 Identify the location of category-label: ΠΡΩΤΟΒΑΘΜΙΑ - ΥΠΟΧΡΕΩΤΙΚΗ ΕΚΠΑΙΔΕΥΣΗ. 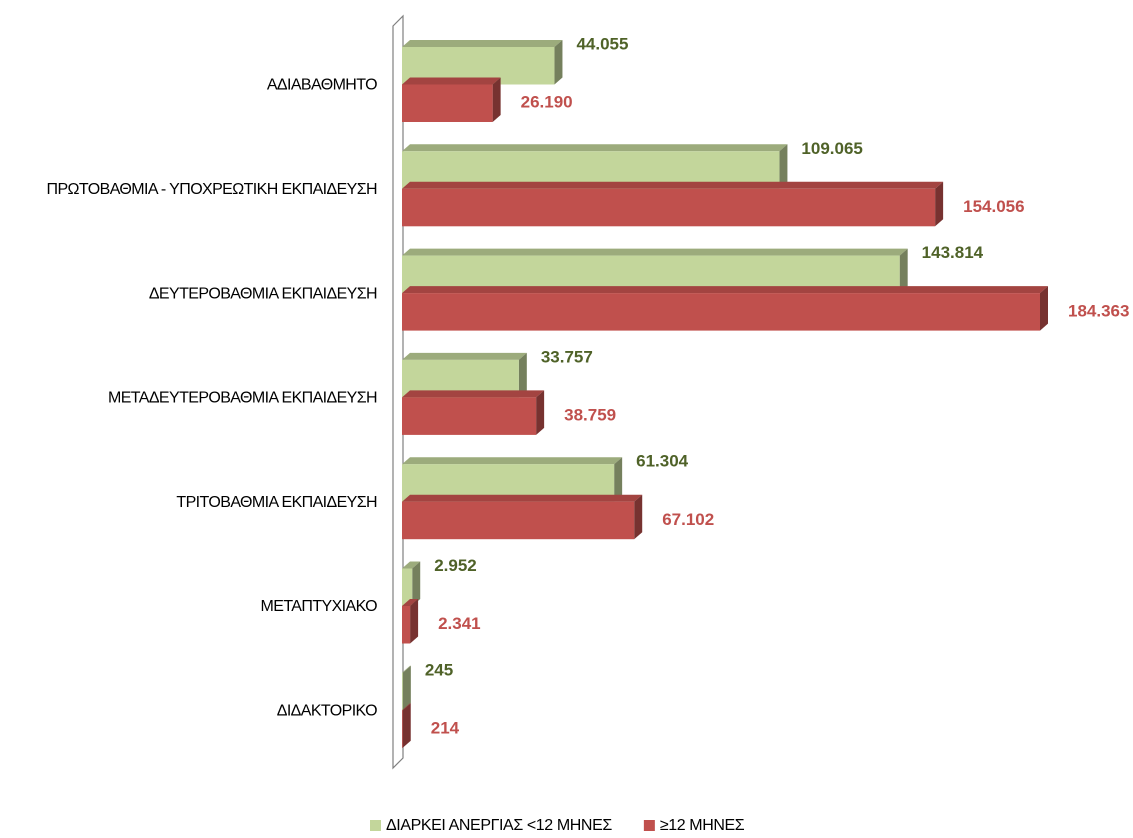
(212, 189).